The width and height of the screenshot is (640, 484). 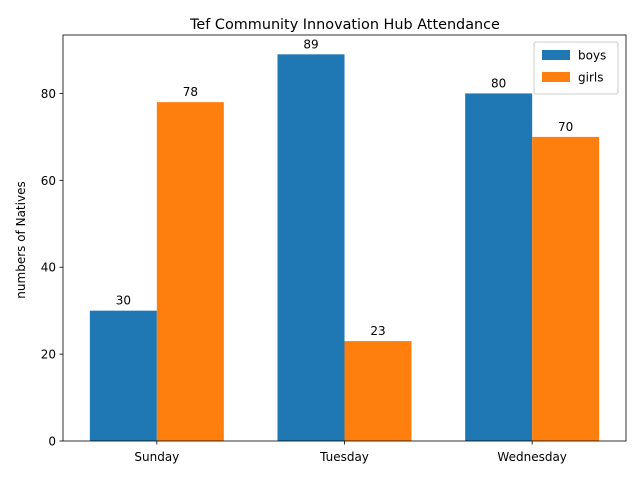 I want to click on x-tick-label: Sunday, so click(x=156, y=457).